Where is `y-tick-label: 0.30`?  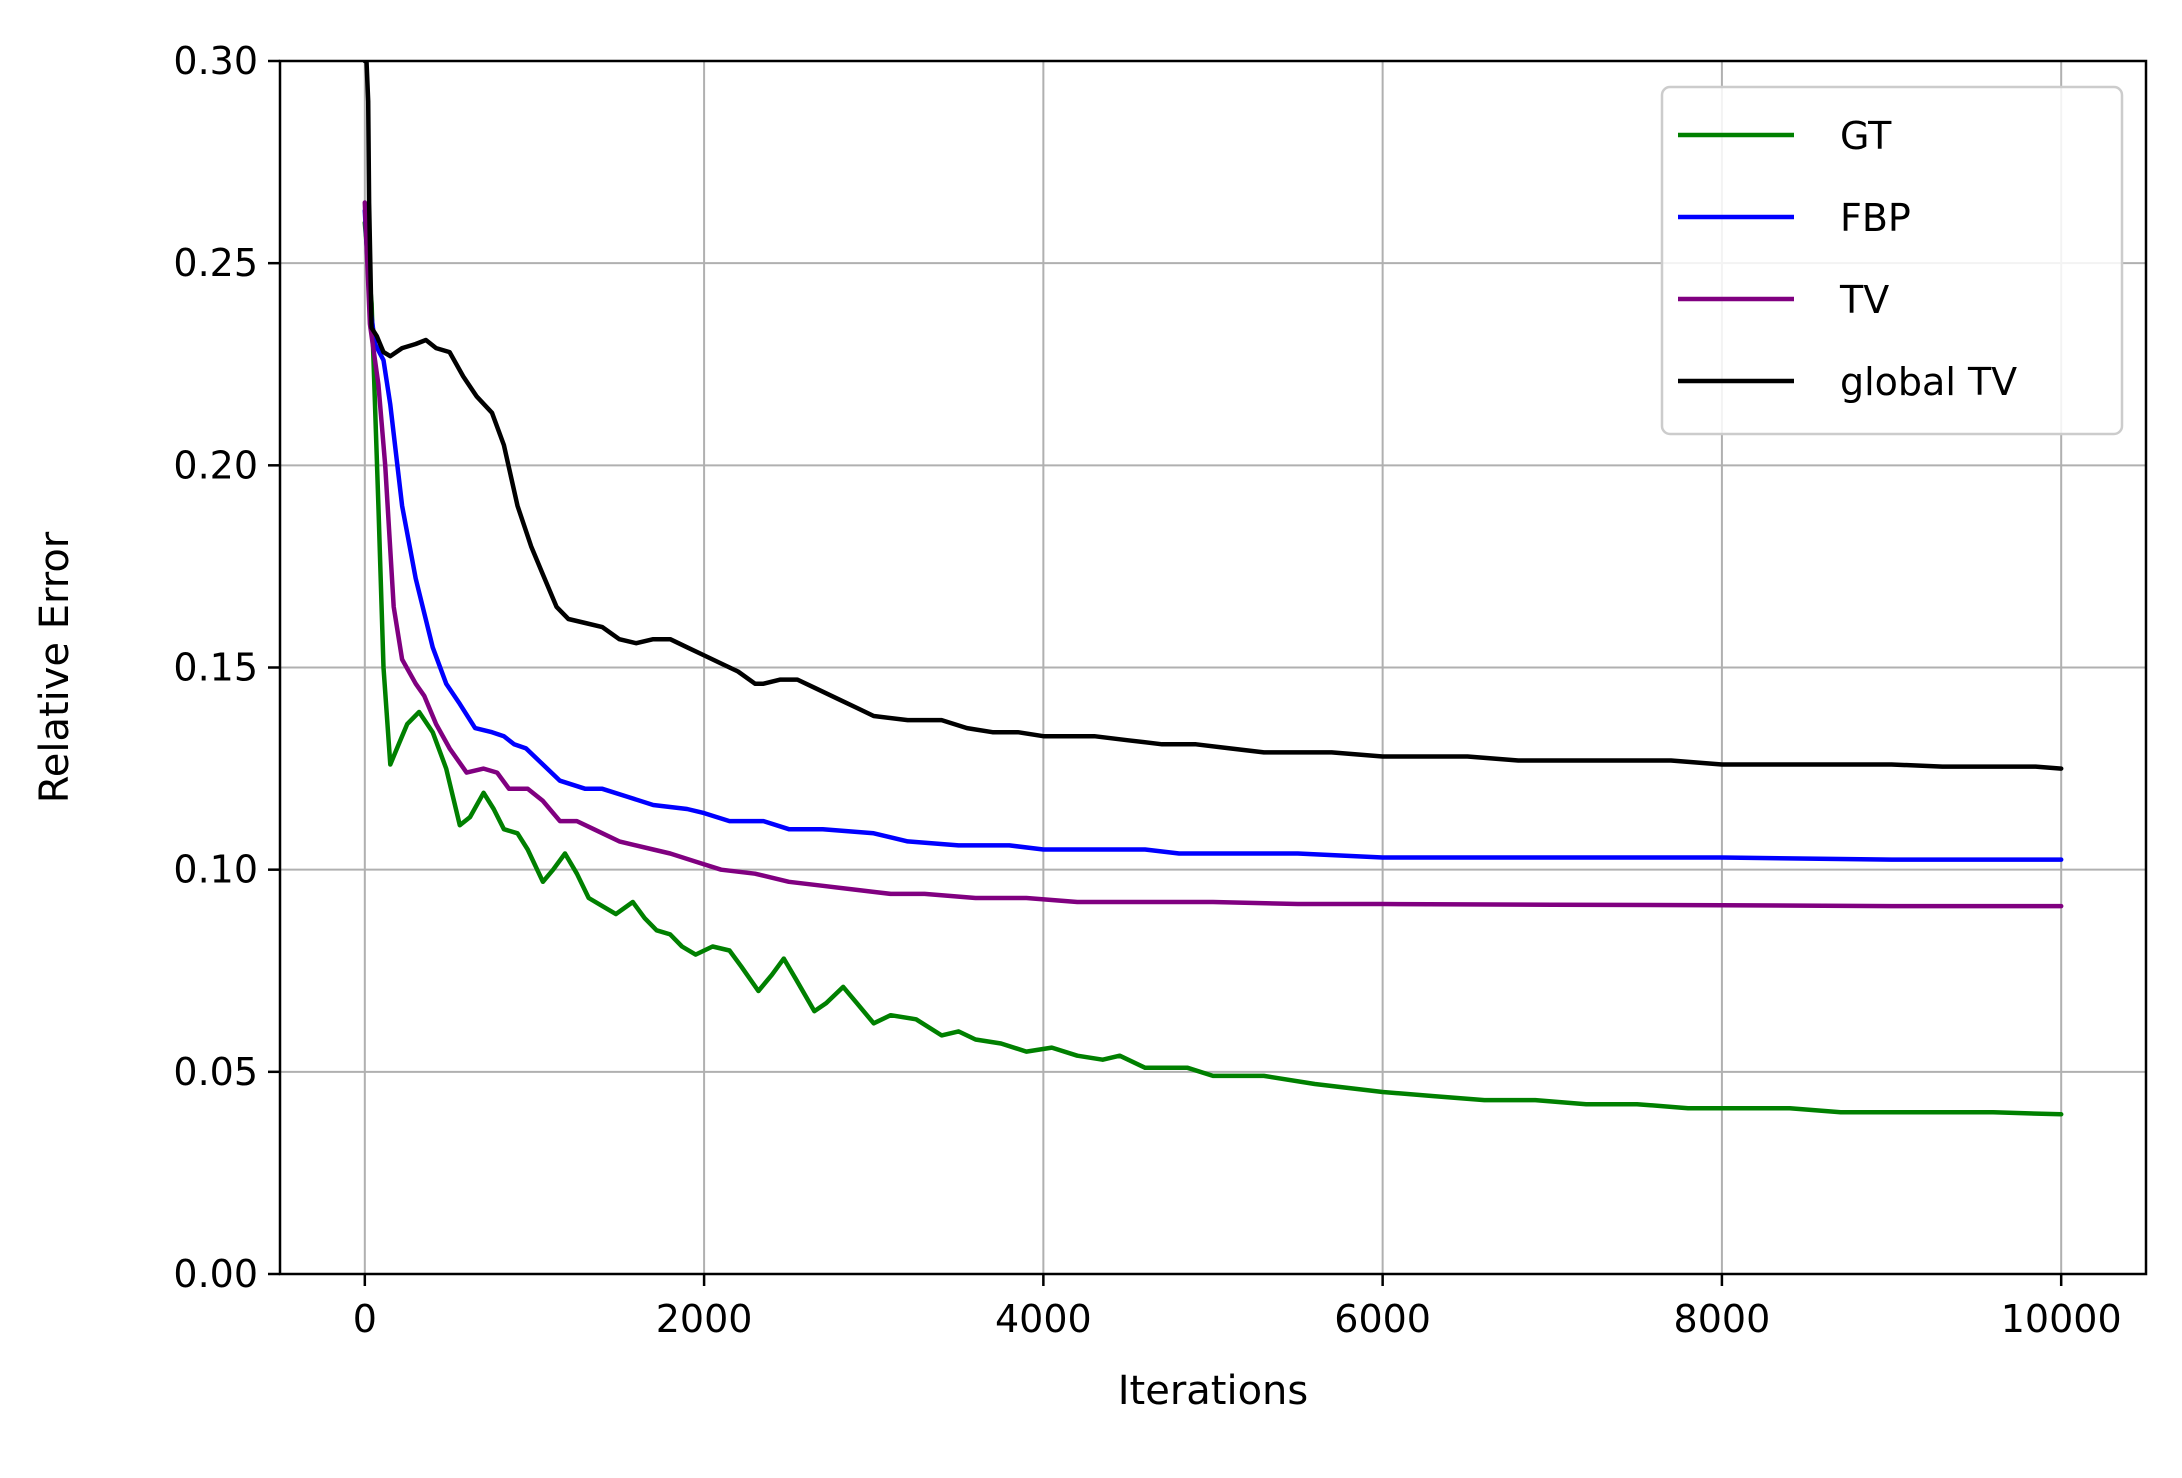
y-tick-label: 0.30 is located at coordinates (215, 61).